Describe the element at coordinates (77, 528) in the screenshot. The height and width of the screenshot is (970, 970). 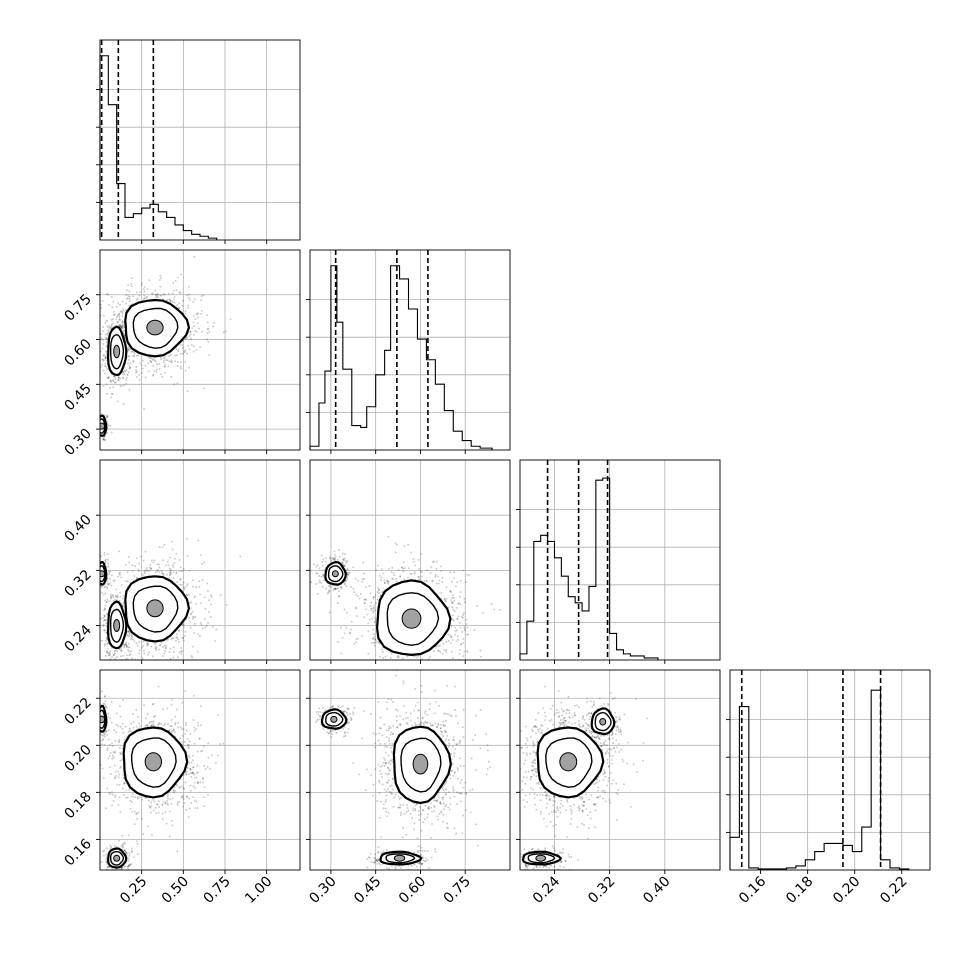
I see `y-tick-label: 0.40` at that location.